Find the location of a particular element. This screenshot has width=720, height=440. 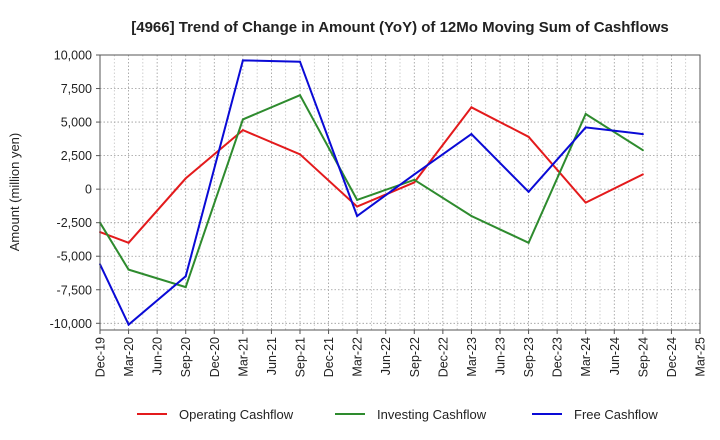

x-tick-label: Dec-21 is located at coordinates (329, 357).